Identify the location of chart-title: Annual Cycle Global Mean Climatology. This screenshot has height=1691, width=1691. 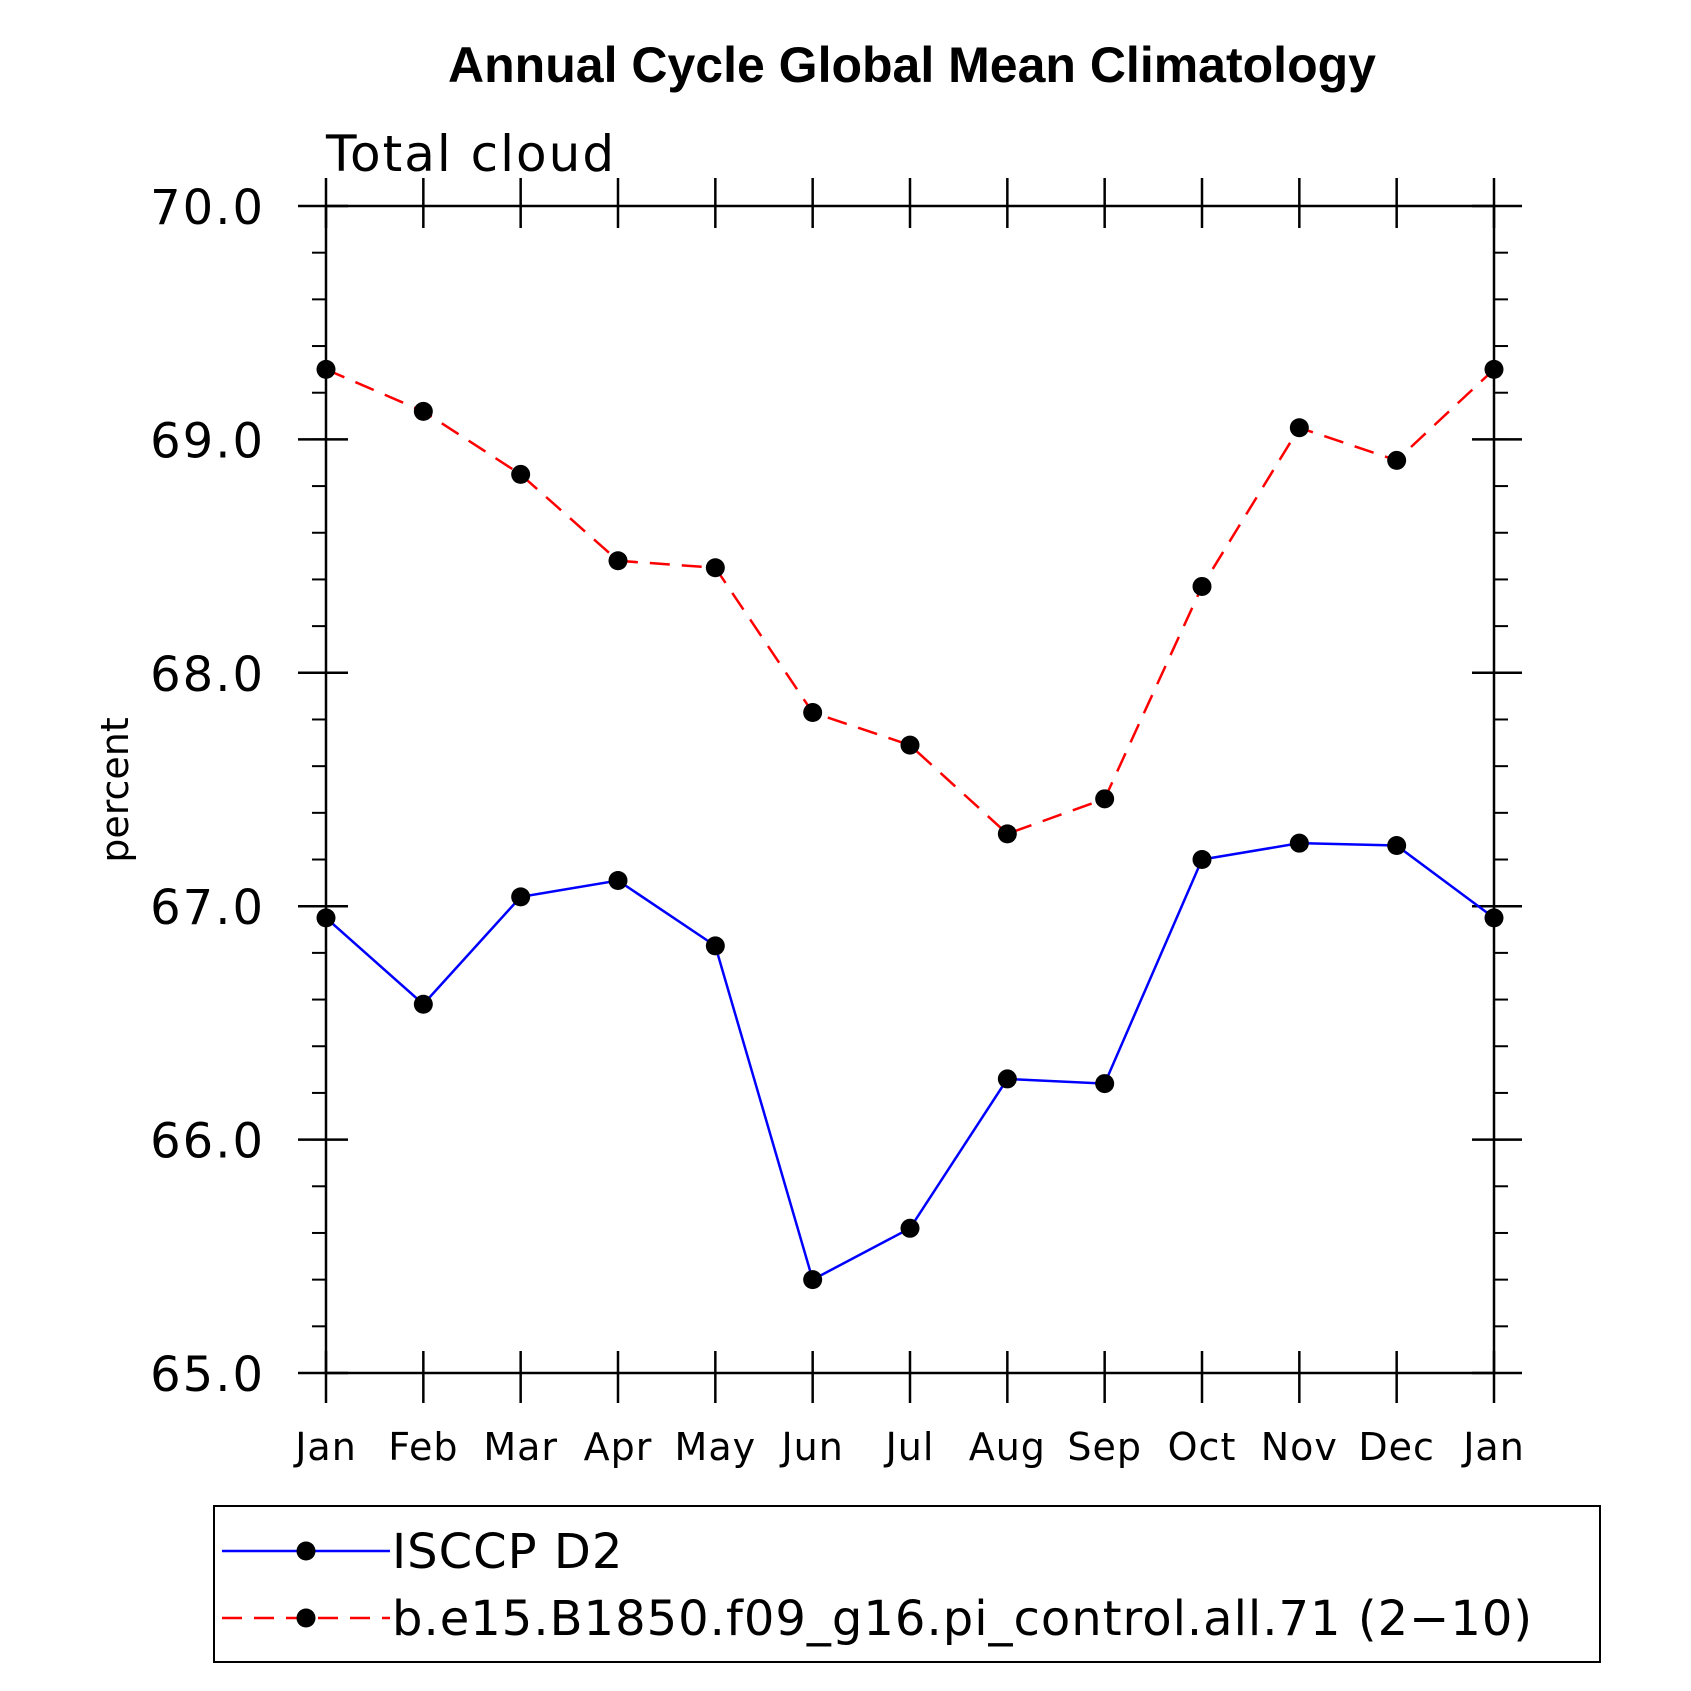
(912, 65).